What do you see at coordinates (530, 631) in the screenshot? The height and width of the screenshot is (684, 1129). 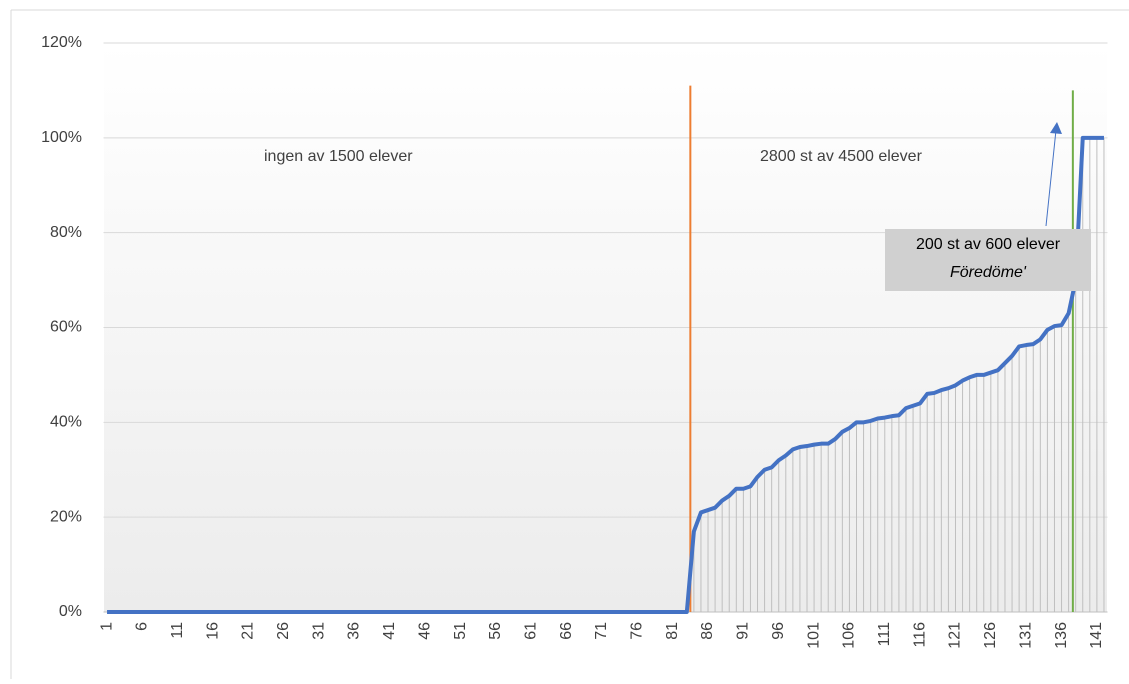 I see `x-tick-label: 61` at bounding box center [530, 631].